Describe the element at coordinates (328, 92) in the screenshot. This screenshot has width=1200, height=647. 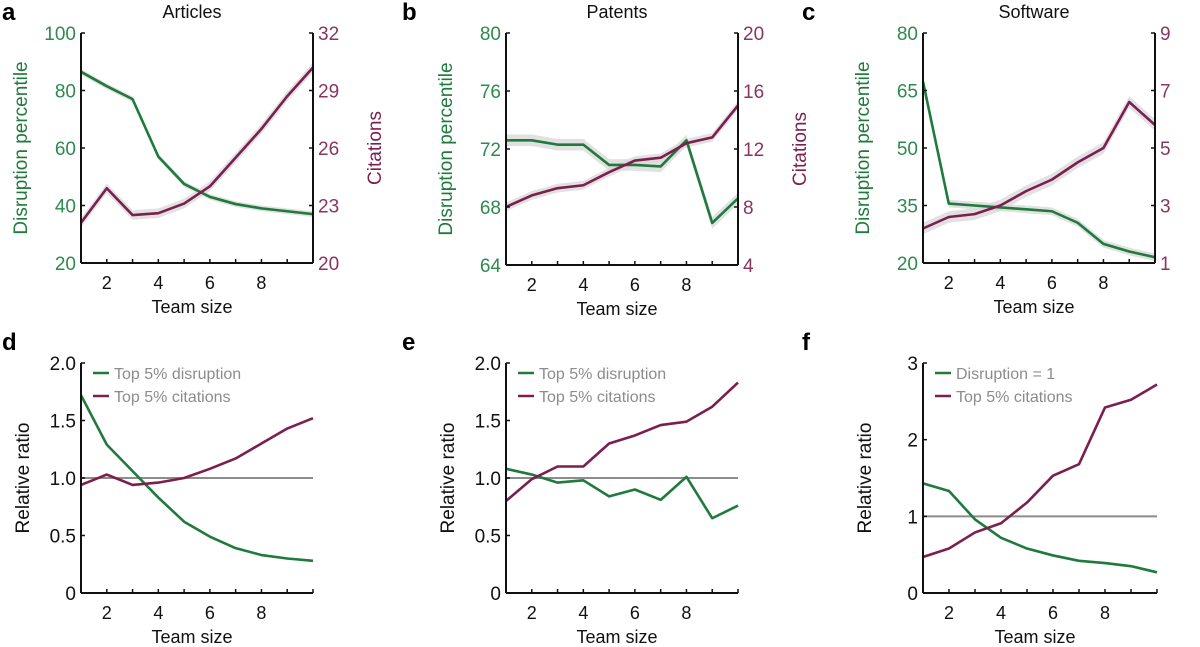
I see `y2-tick-label: 29` at that location.